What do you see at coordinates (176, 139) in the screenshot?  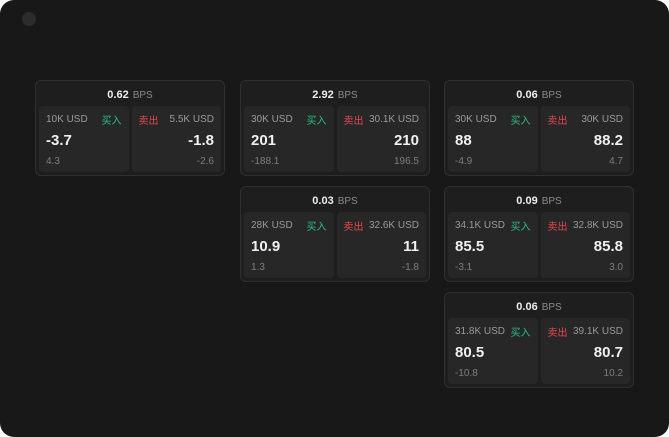 I see `sell-panel: 卖出 5.5K USD -1.8 -2.6` at bounding box center [176, 139].